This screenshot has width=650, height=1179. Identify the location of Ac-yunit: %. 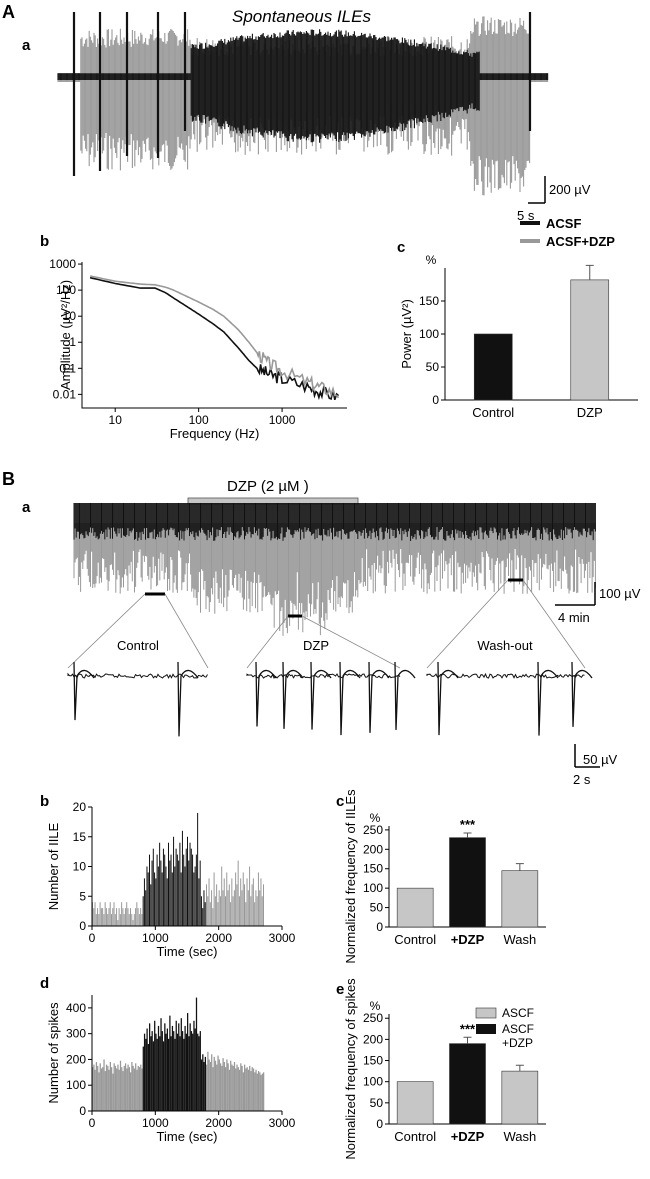
(431, 260).